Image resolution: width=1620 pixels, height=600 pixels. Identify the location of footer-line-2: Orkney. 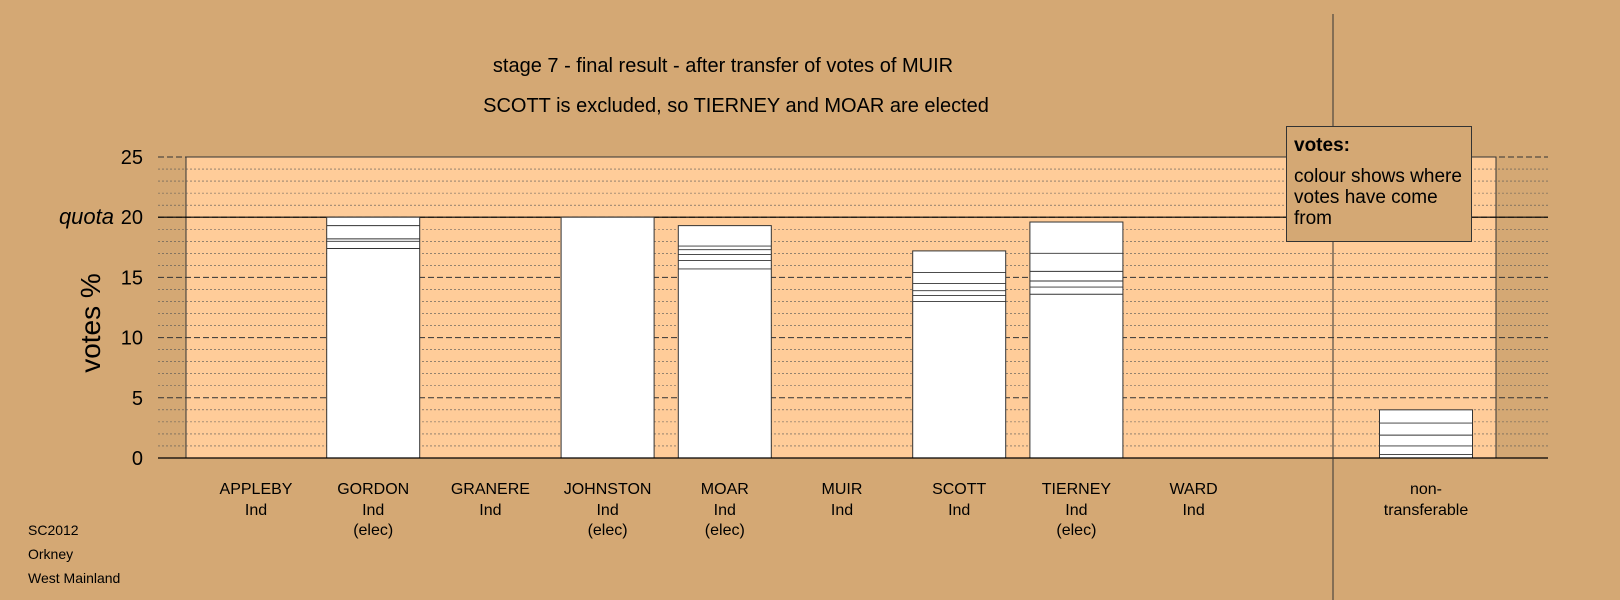
(51, 554).